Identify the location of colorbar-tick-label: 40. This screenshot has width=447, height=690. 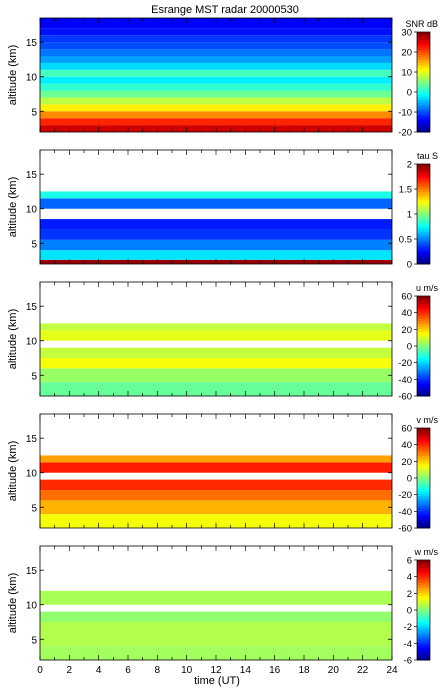
(406, 313).